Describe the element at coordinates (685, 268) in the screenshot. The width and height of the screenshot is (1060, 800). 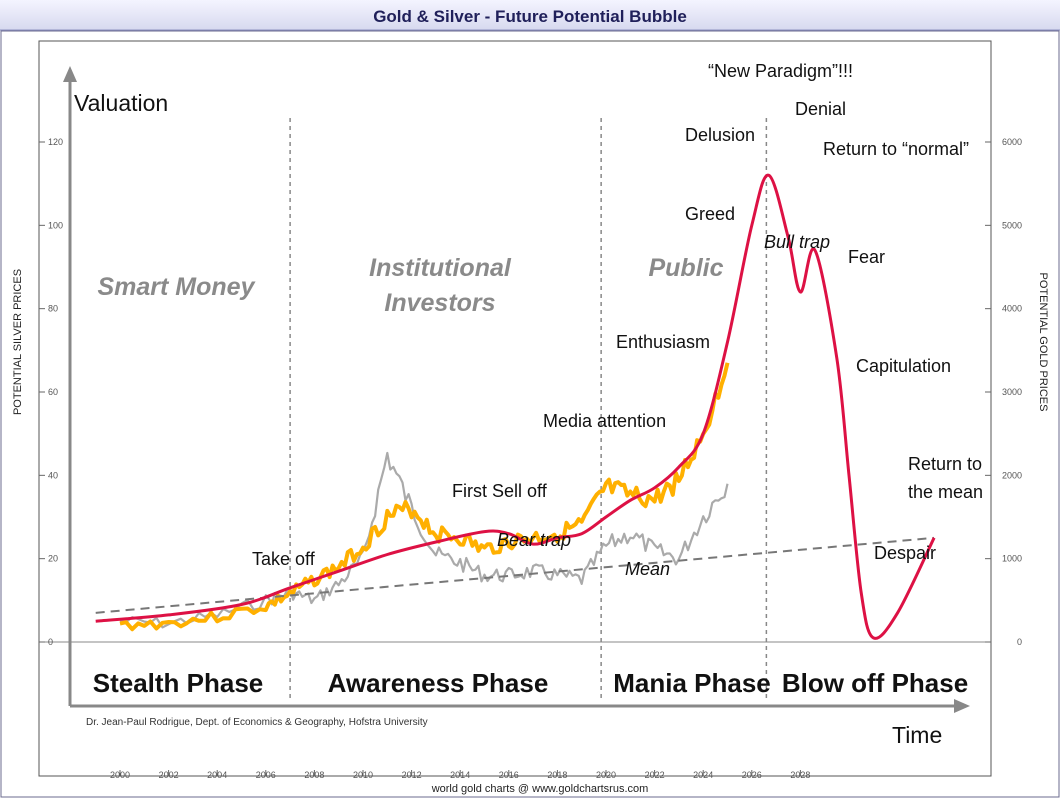
I see `public-label: Public` at that location.